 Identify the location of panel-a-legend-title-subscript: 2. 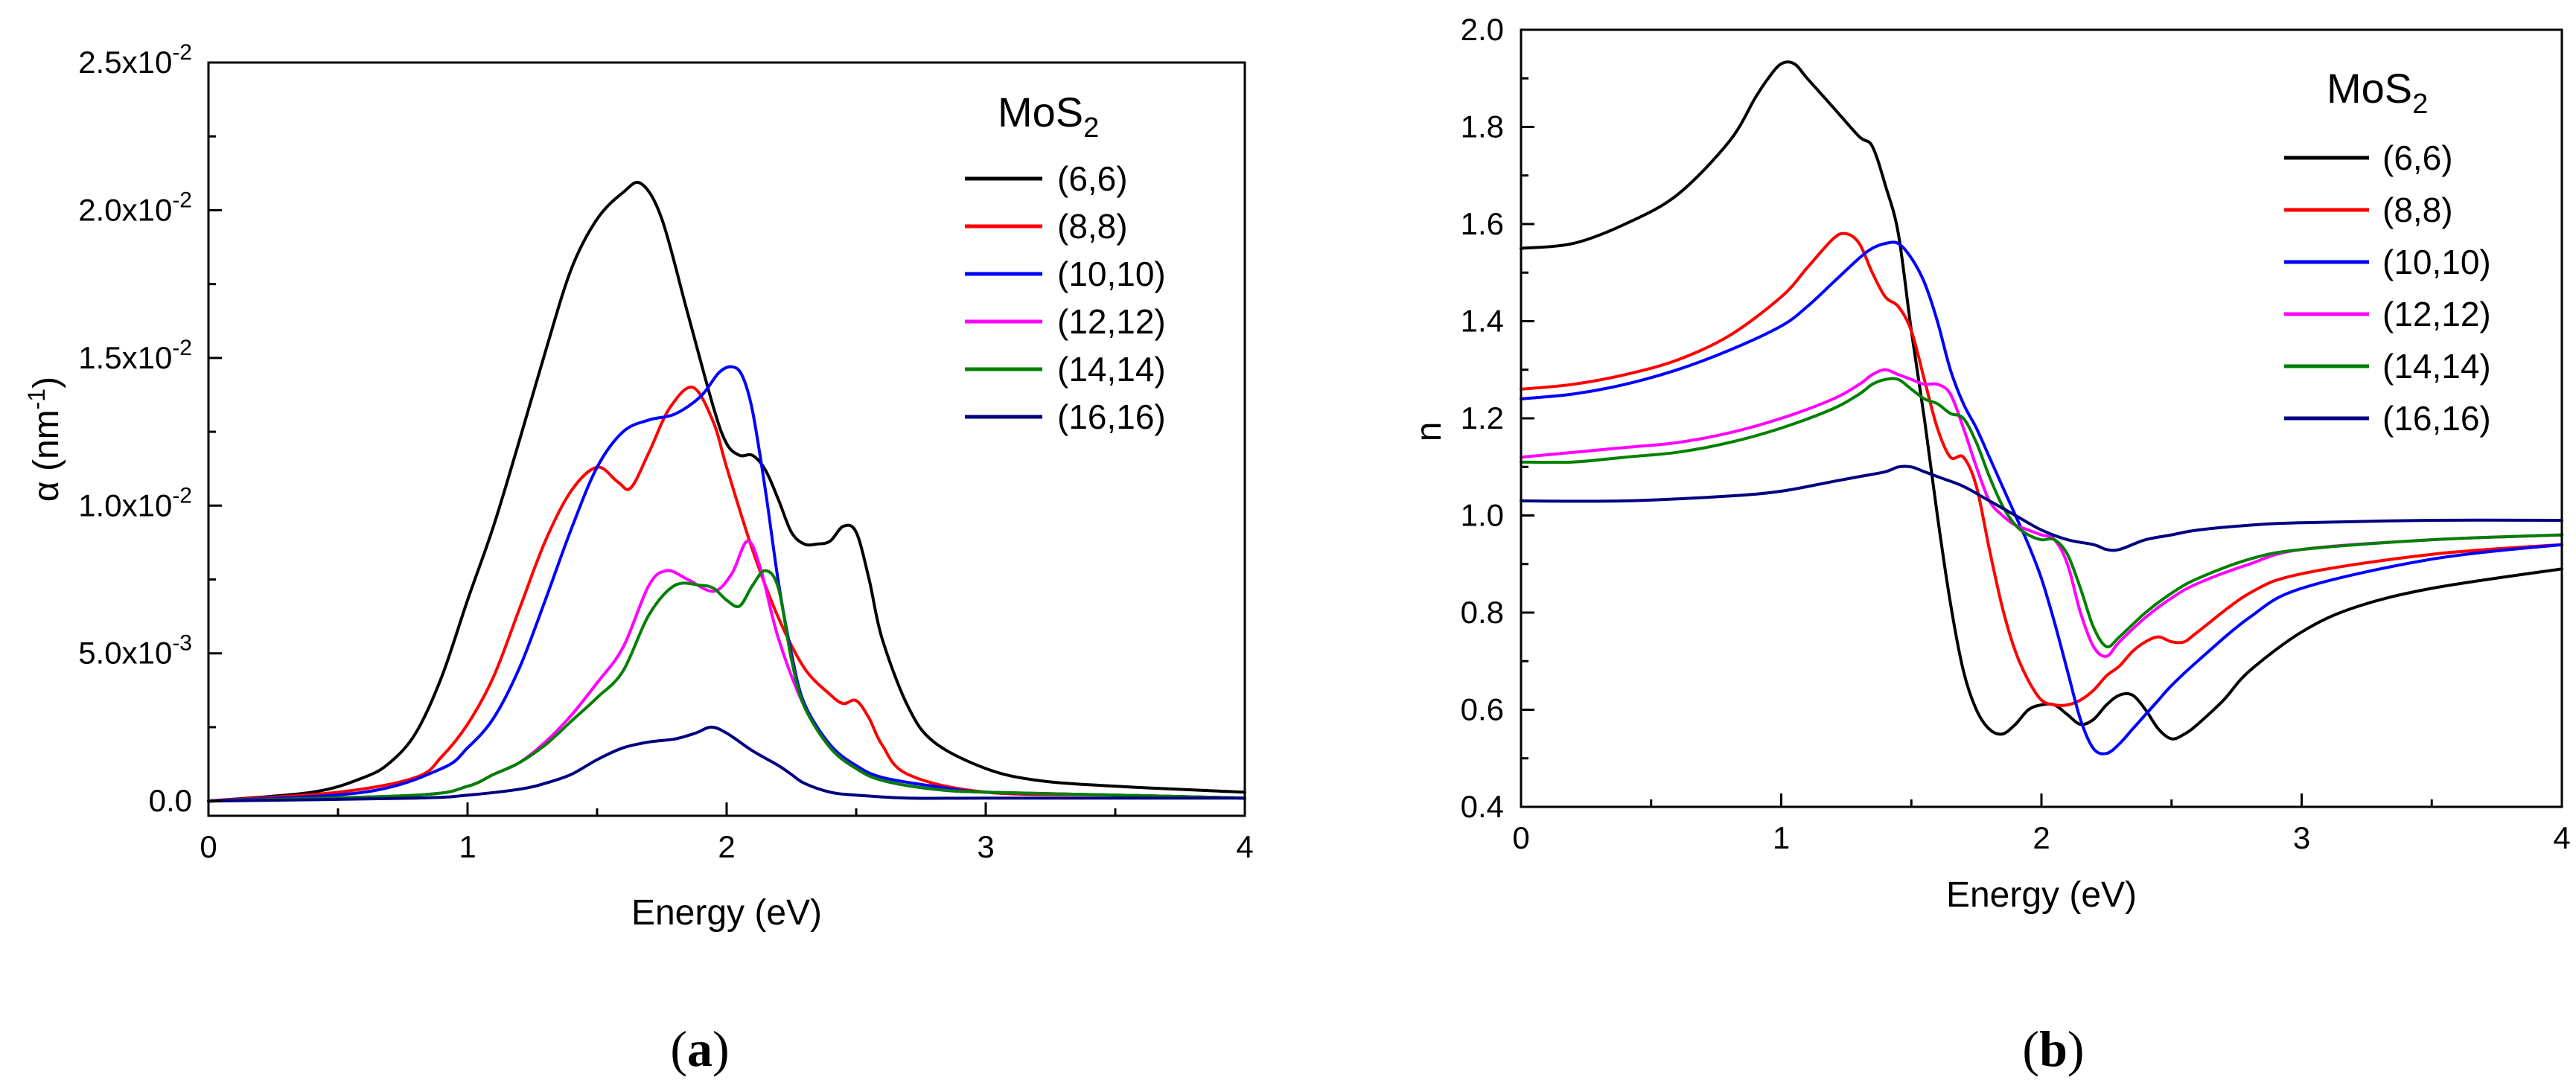
(1091, 128).